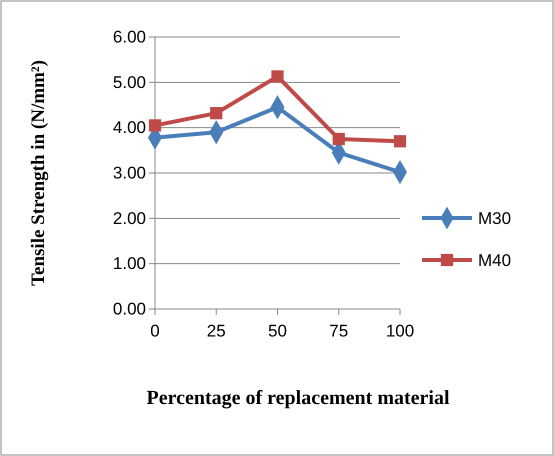  I want to click on legend-label: M30, so click(495, 218).